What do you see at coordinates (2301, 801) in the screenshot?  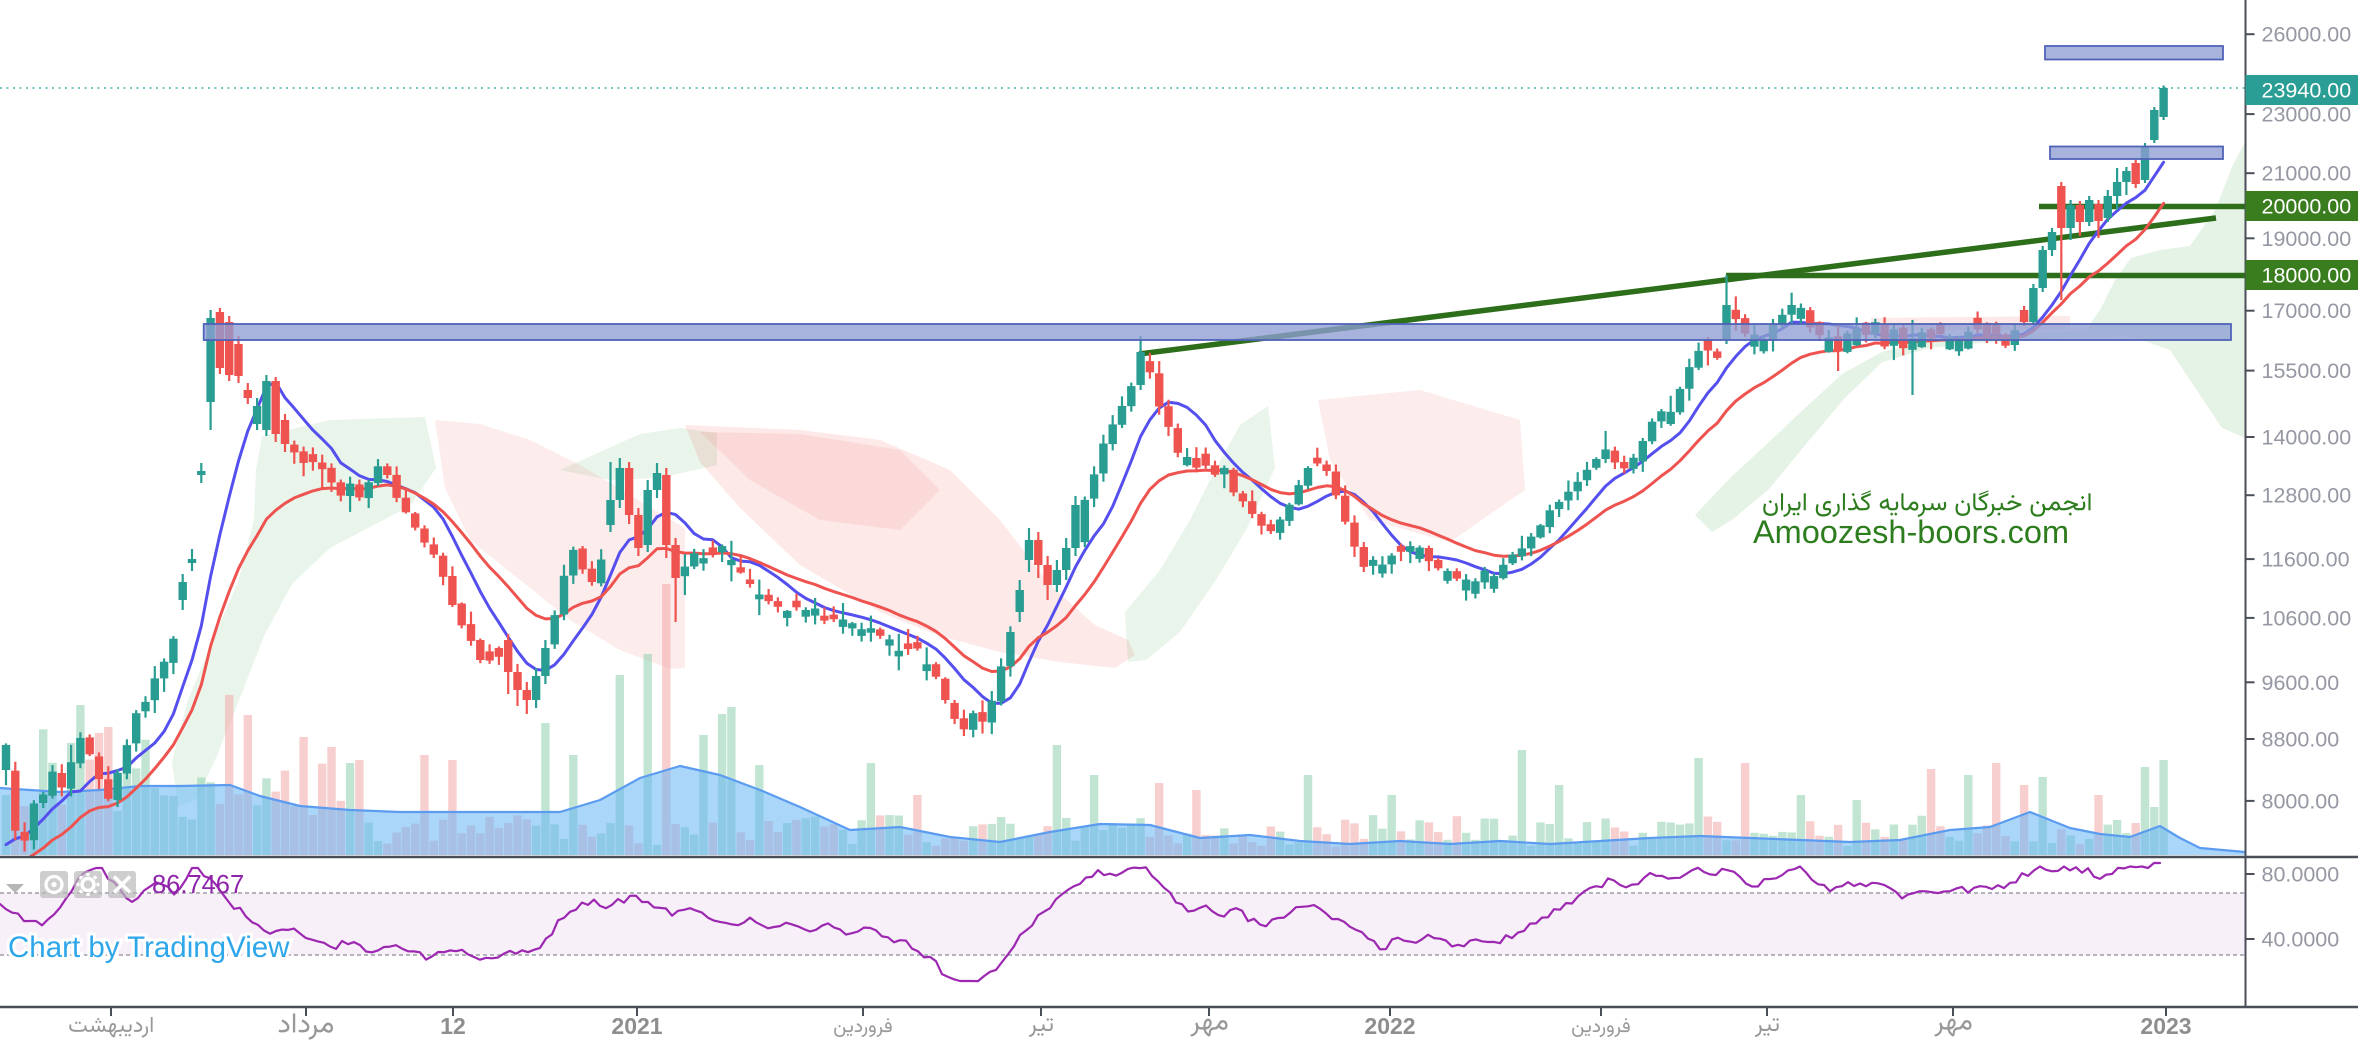 I see `svg-text: 8000.00` at bounding box center [2301, 801].